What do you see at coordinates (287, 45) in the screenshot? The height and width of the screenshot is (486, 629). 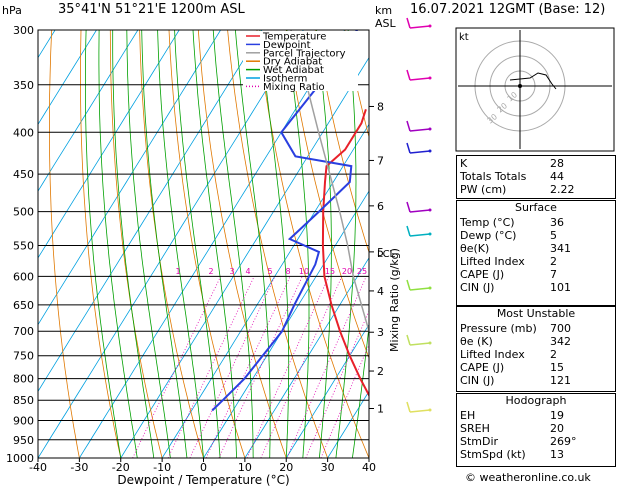 I see `legend-entry: Dewpoint` at bounding box center [287, 45].